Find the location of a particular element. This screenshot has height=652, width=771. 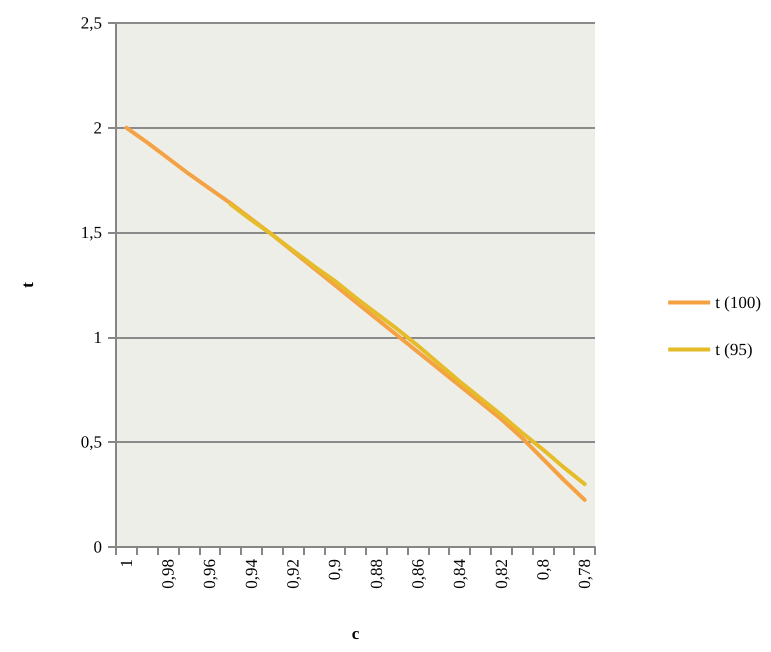

x-tick-label: 0,96 is located at coordinates (210, 574).